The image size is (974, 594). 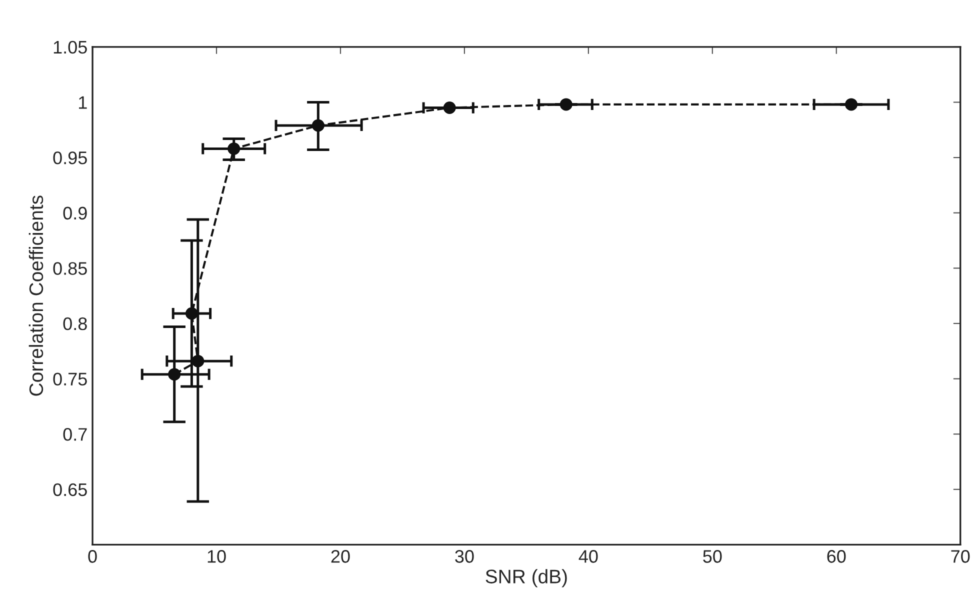 What do you see at coordinates (70, 157) in the screenshot?
I see `y-tick-label: 0.95` at bounding box center [70, 157].